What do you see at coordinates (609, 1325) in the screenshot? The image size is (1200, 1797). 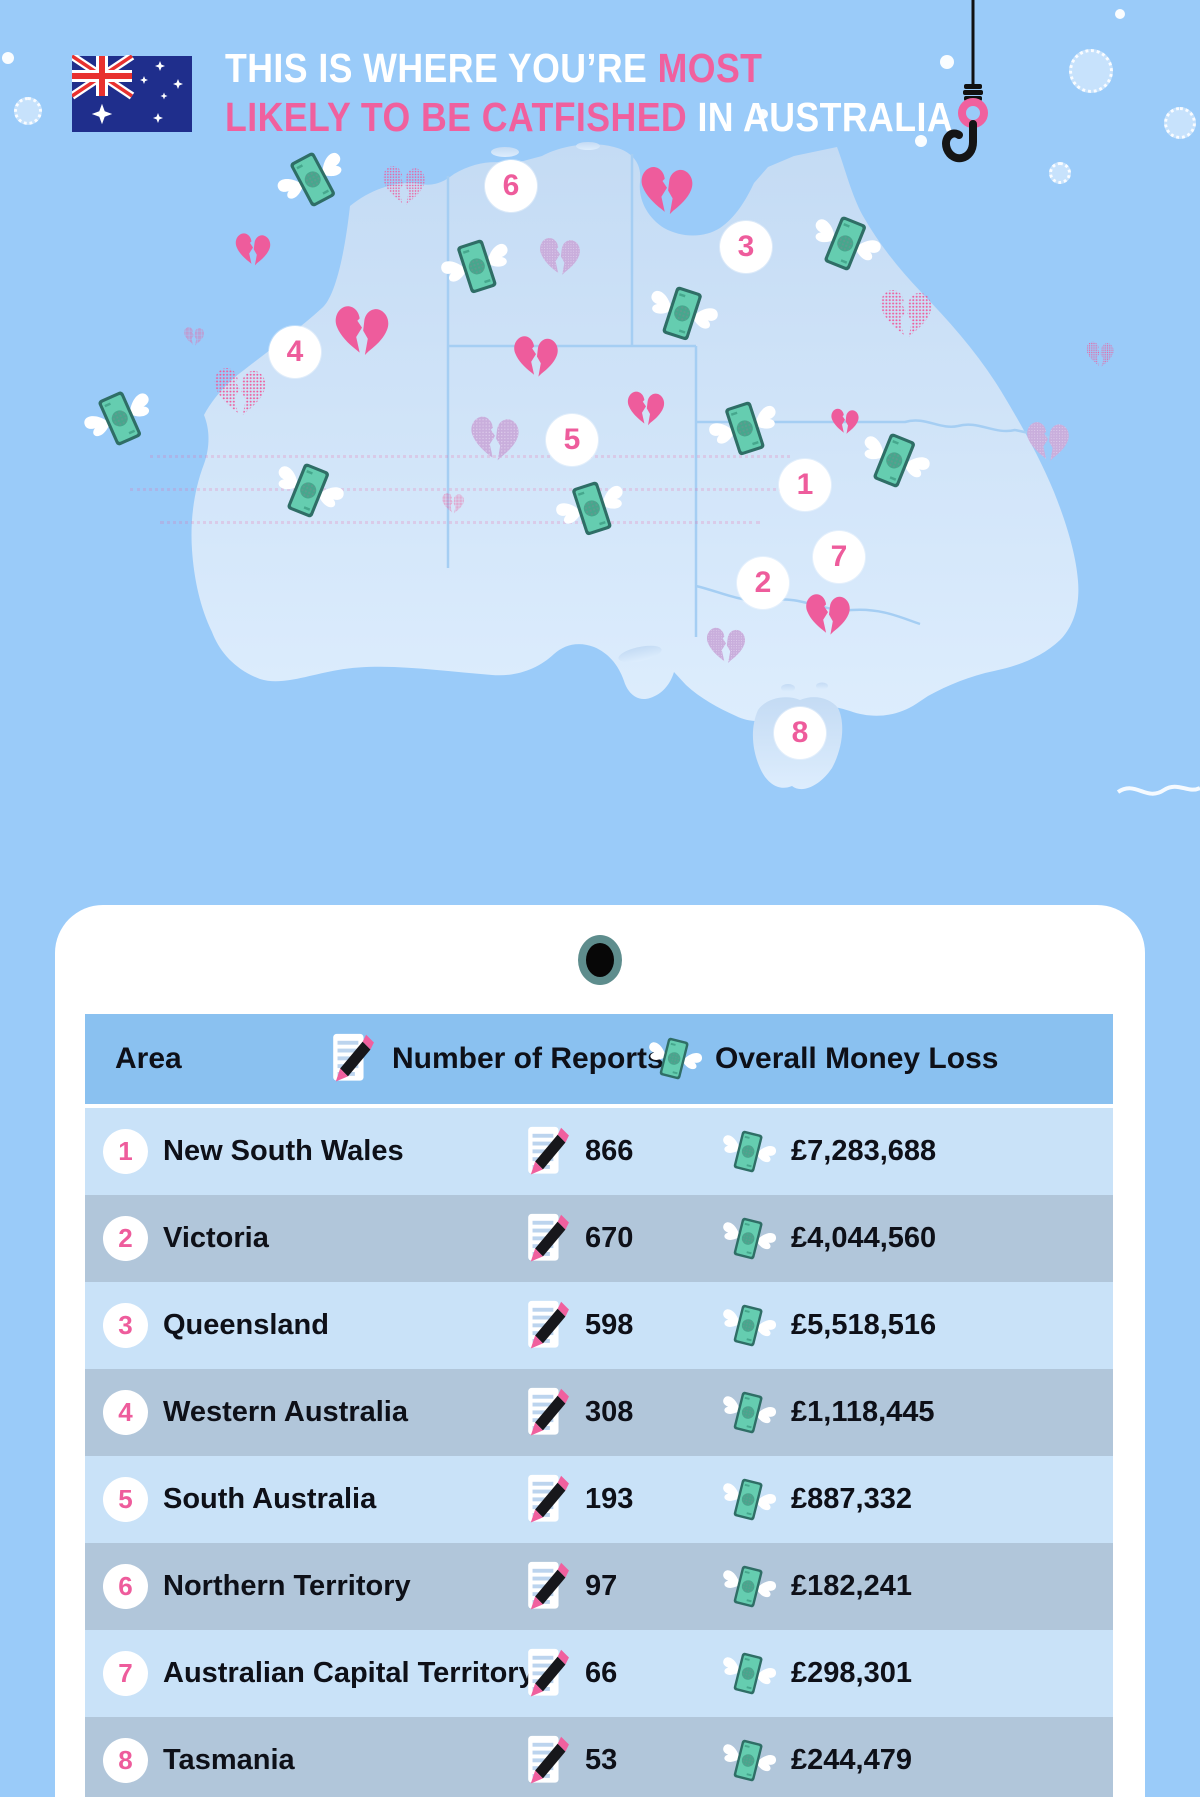 I see `reports-count: 598` at bounding box center [609, 1325].